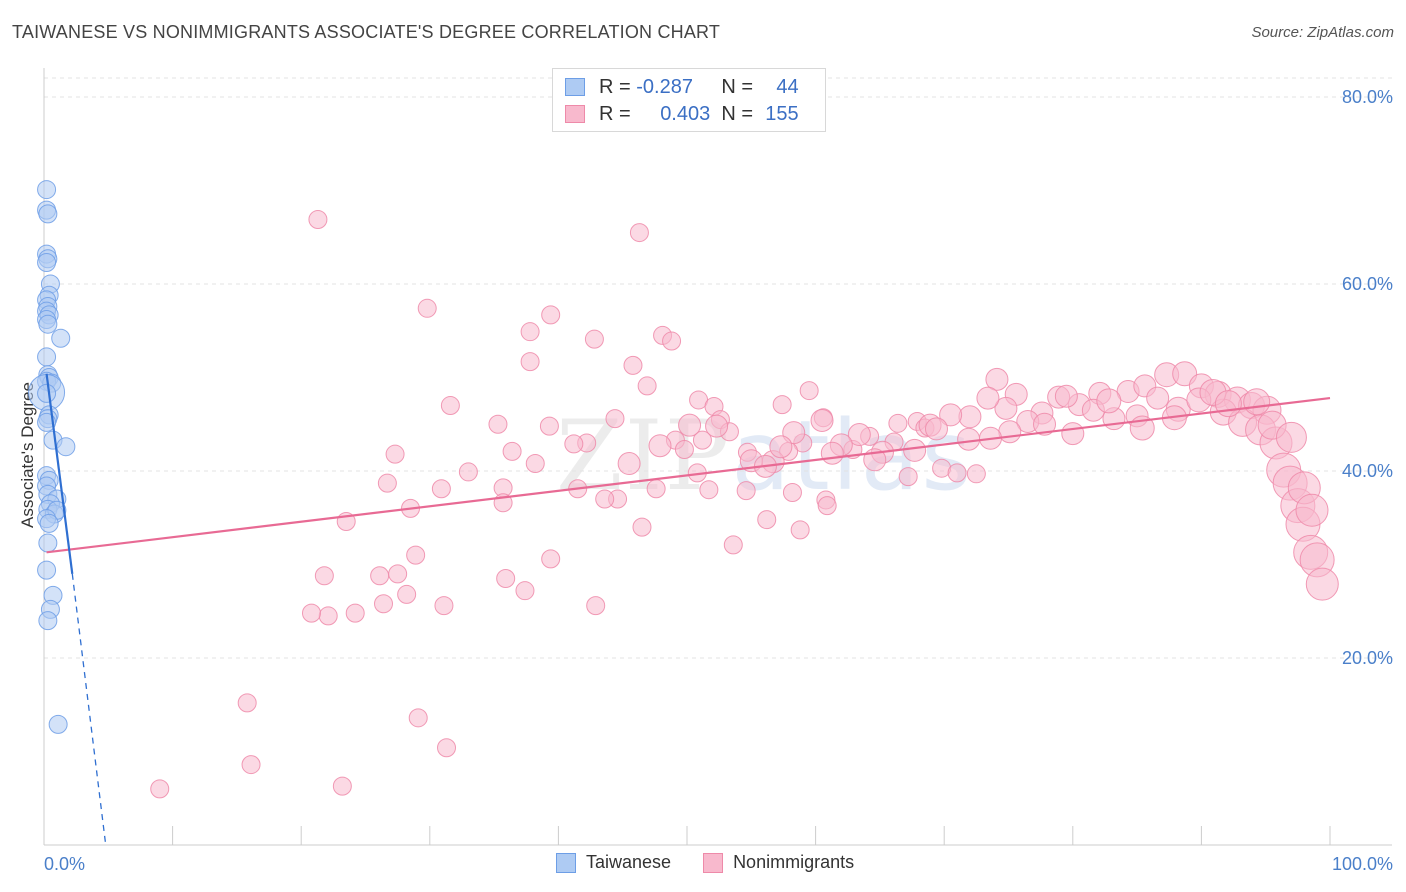  What do you see at coordinates (664, 86) in the screenshot?
I see `r-value: -0.287` at bounding box center [664, 86].